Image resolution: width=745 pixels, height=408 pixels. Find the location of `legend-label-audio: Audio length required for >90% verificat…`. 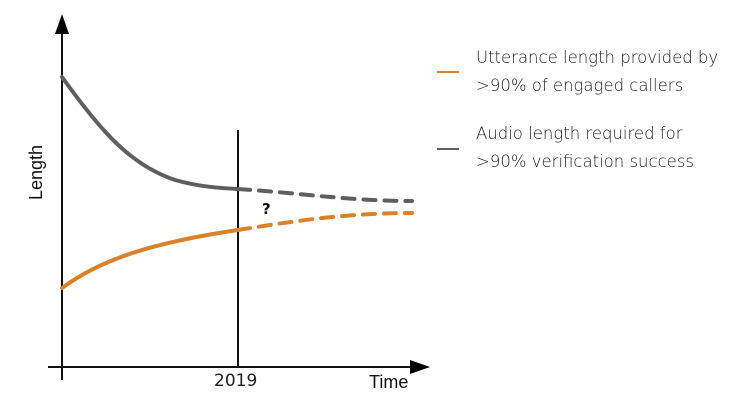

legend-label-audio: Audio length required for >90% verificat… is located at coordinates (585, 147).